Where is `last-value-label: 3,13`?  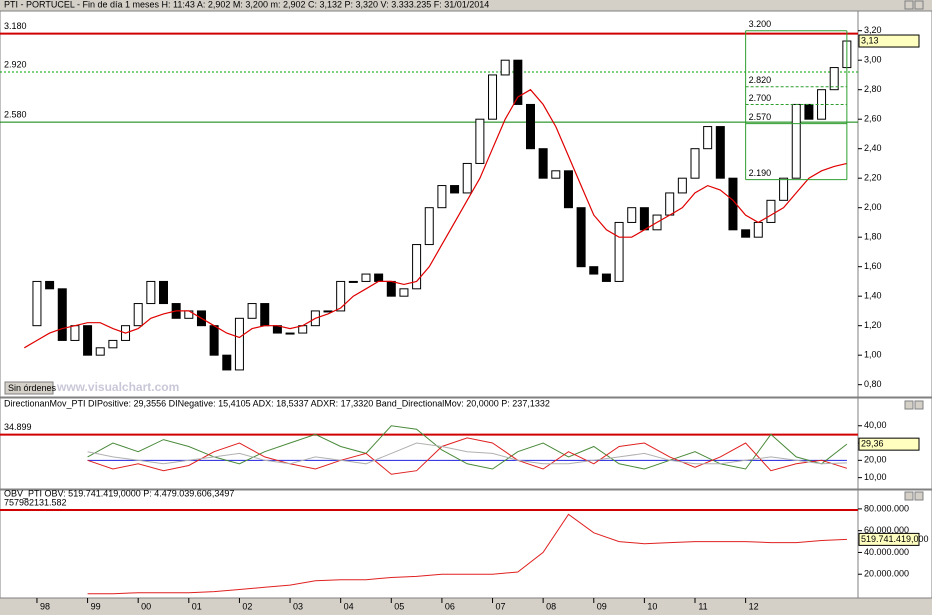
last-value-label: 3,13 is located at coordinates (870, 40).